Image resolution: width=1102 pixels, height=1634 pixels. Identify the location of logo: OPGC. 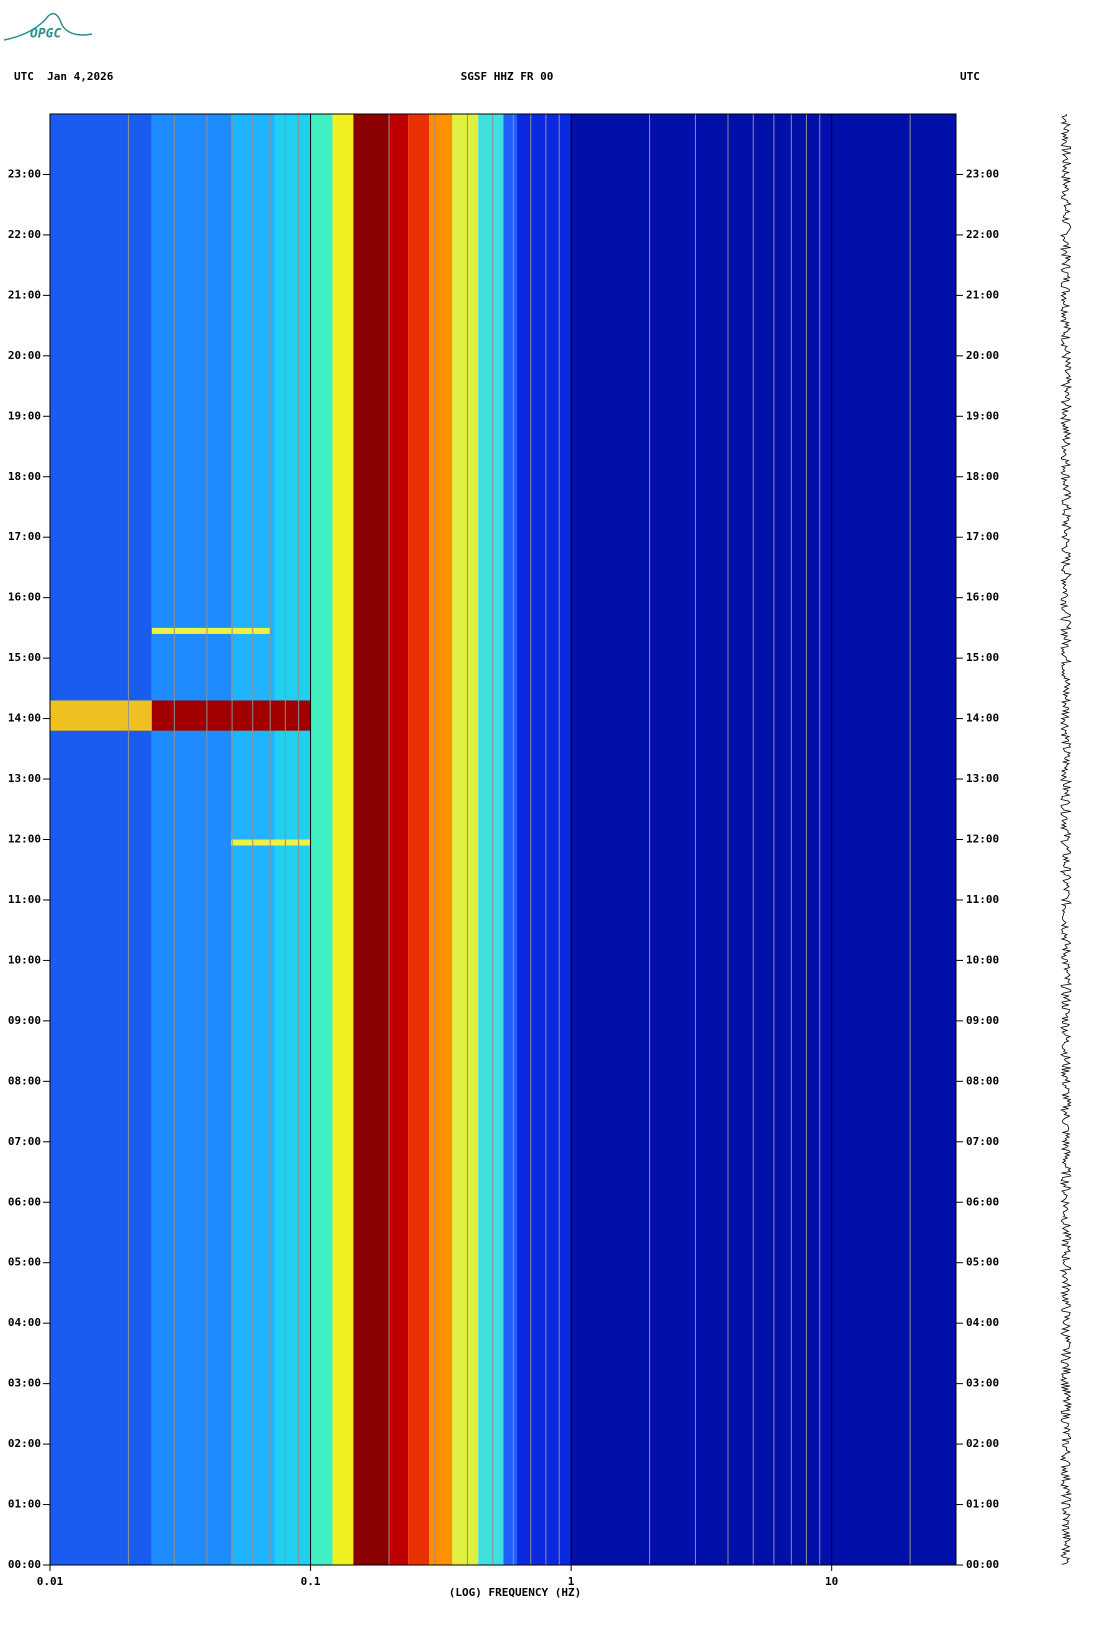
(45, 34).